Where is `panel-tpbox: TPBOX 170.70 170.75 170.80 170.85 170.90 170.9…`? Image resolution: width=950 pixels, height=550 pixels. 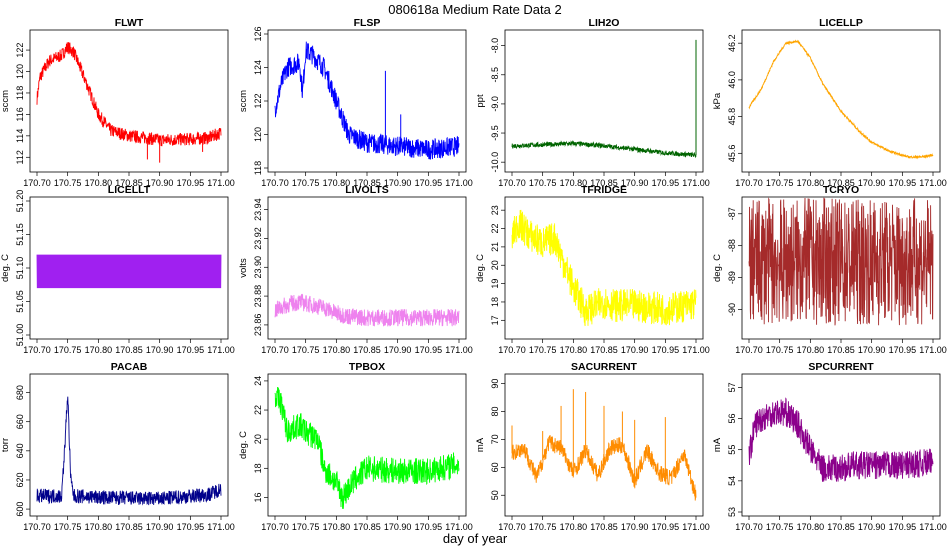
panel-tpbox: TPBOX 170.70 170.75 170.80 170.85 170.90 170.9… is located at coordinates (355, 446).